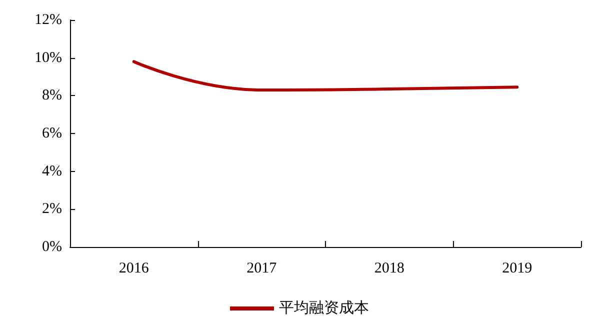 This screenshot has height=331, width=599. I want to click on y-tick-label: 10%, so click(48, 58).